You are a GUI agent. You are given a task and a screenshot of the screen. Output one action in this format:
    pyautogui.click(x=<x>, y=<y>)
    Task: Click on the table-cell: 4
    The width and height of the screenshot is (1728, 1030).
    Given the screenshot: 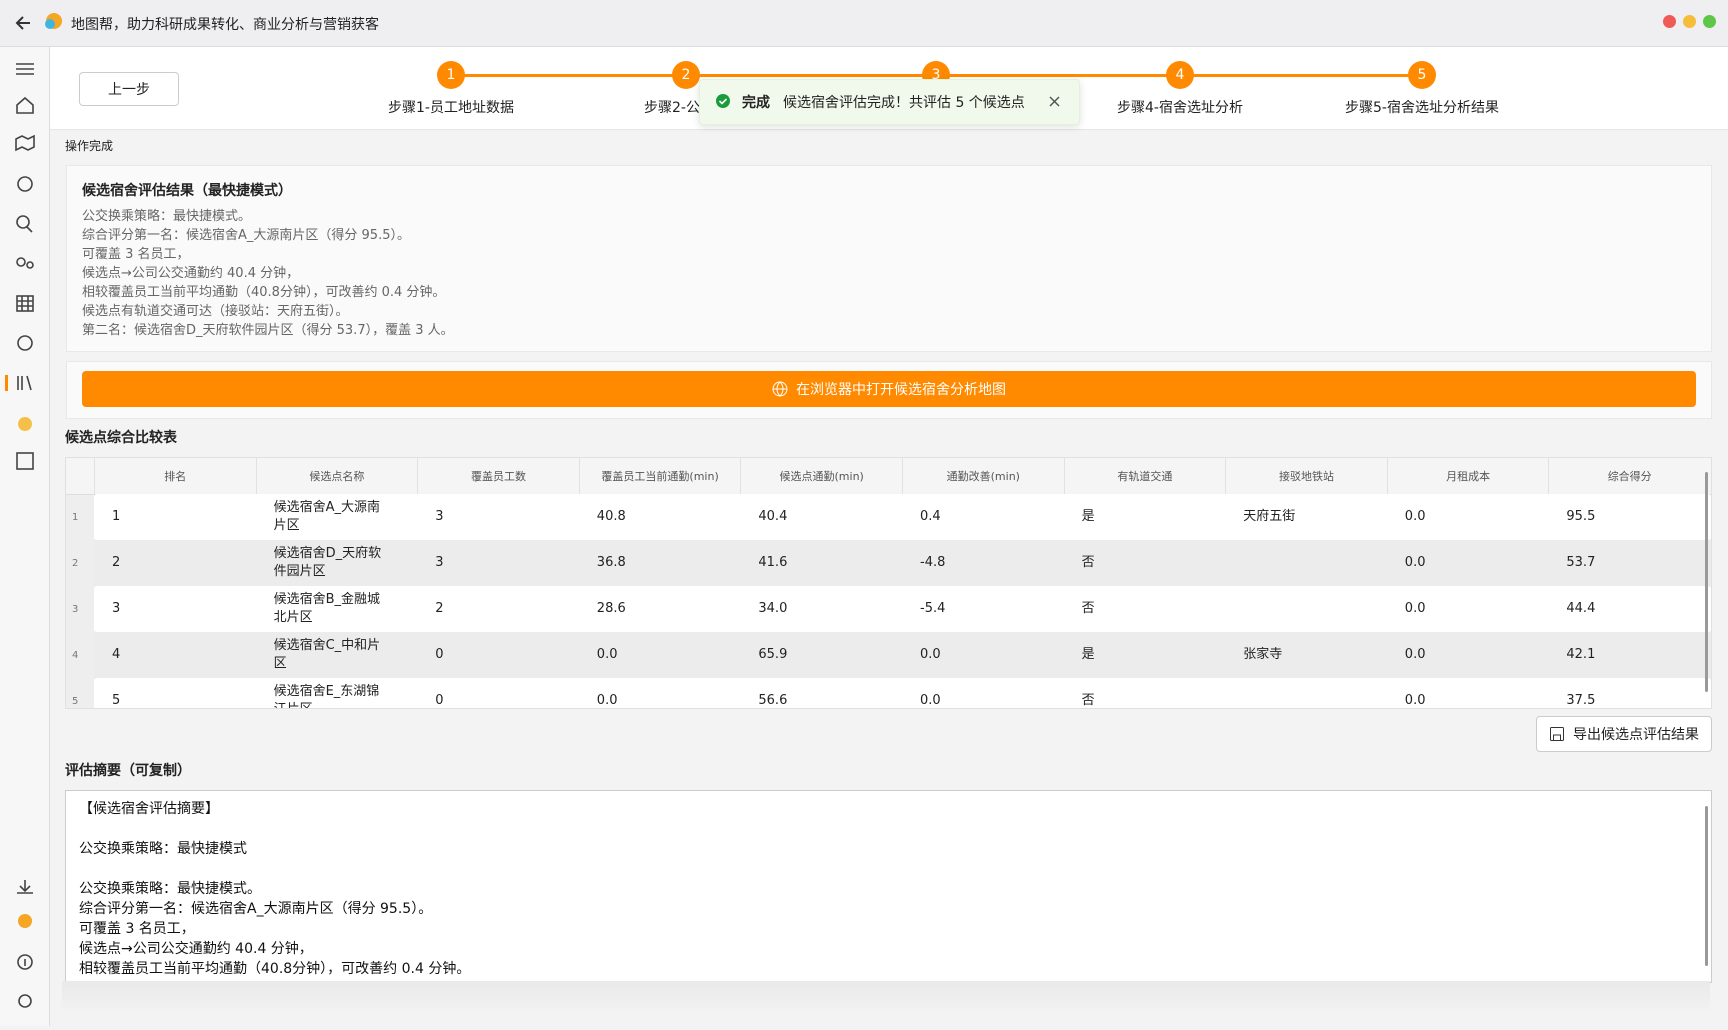 What is the action you would take?
    pyautogui.click(x=116, y=654)
    